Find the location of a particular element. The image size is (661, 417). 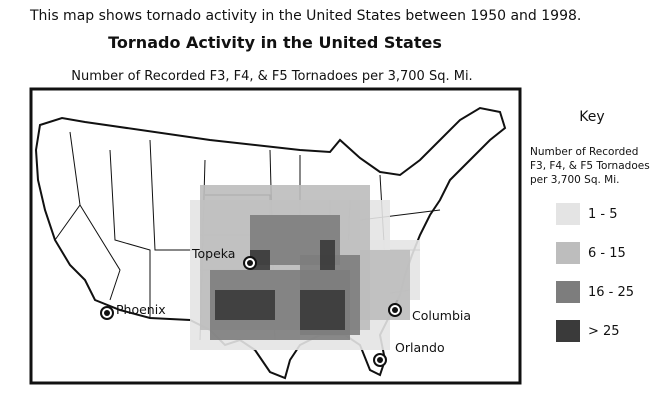

city-label: Topeka is located at coordinates (213, 253).